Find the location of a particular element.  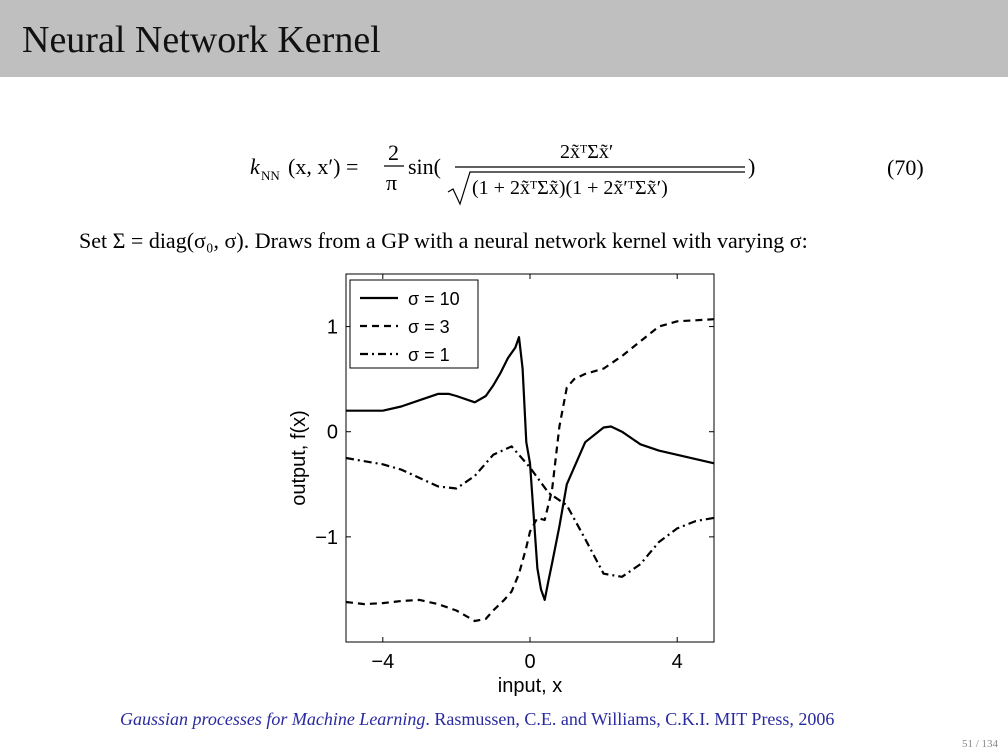

citation-title: Gaussian processes for Machine Learning is located at coordinates (273, 719).